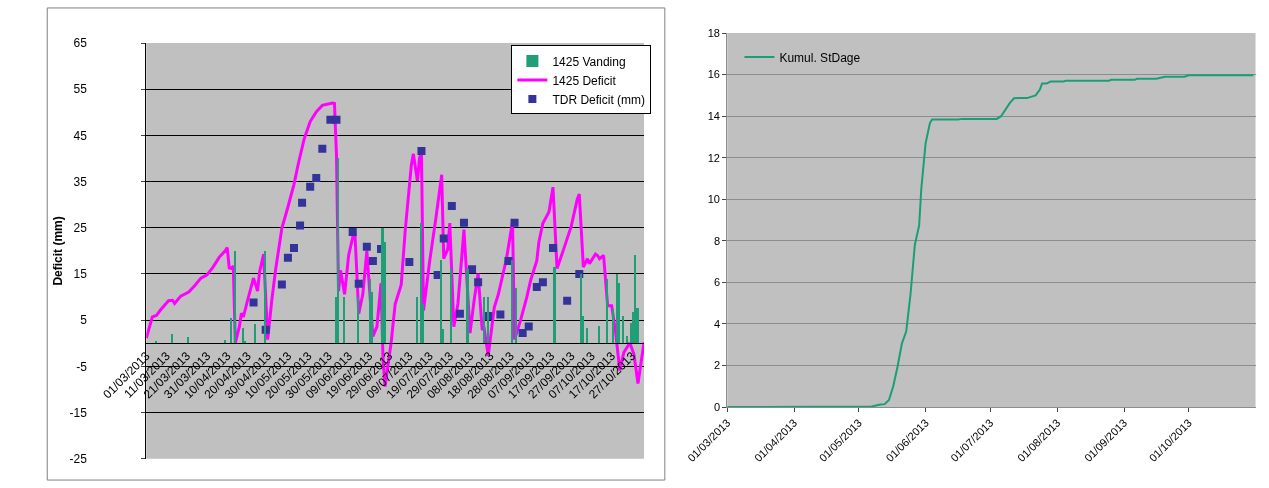 The width and height of the screenshot is (1269, 488). I want to click on y-tick-label: 0, so click(717, 406).